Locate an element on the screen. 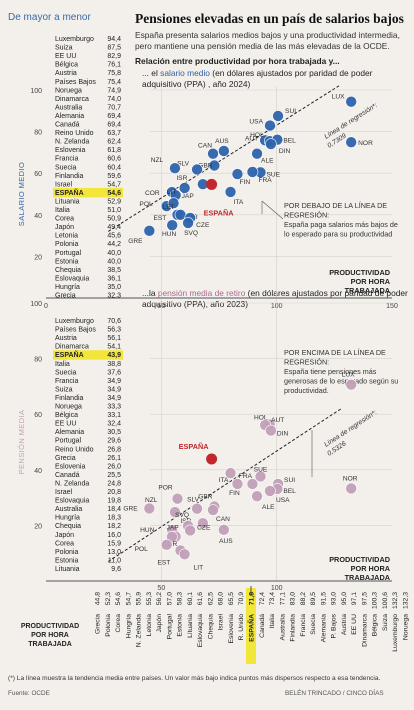  chart2-rank-value: 18,4 is located at coordinates (114, 509).